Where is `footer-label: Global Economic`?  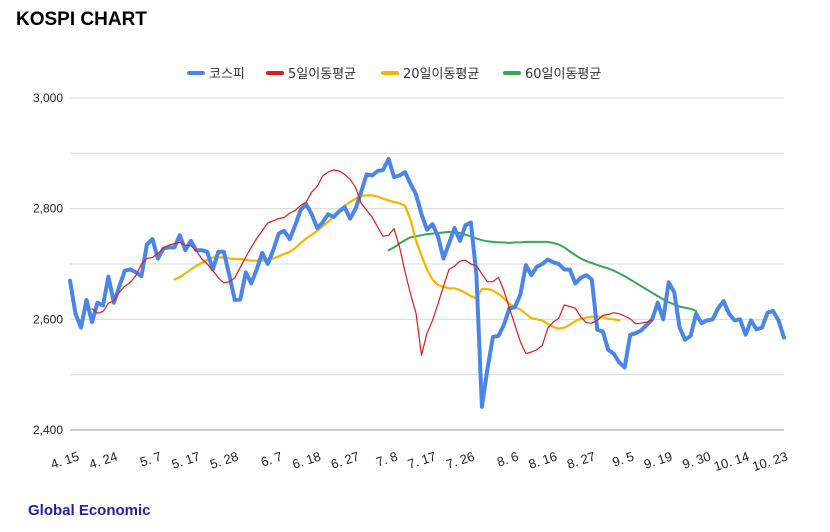
footer-label: Global Economic is located at coordinates (89, 510).